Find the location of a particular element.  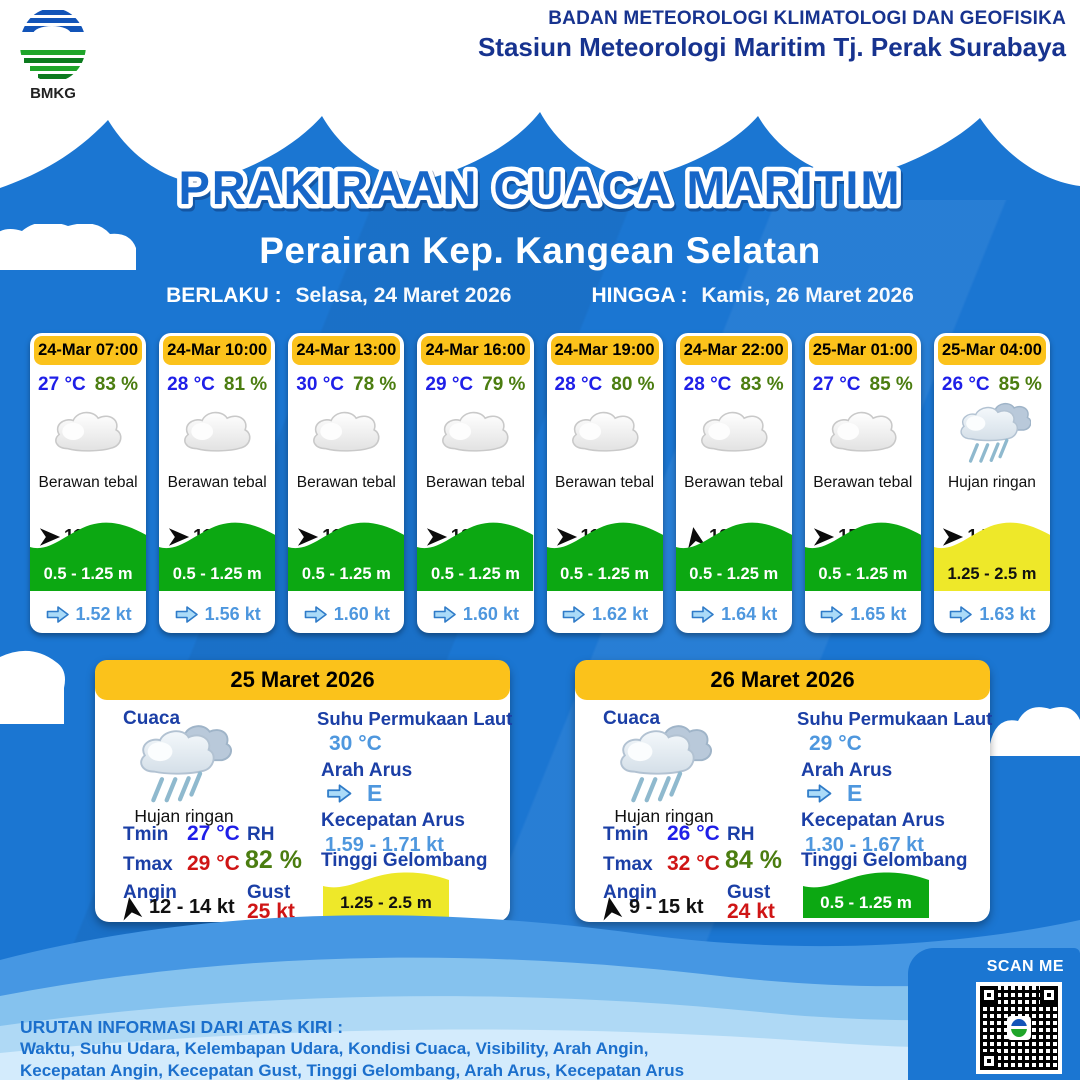

forecast-time: 24-Mar 07:00 is located at coordinates (88, 350).